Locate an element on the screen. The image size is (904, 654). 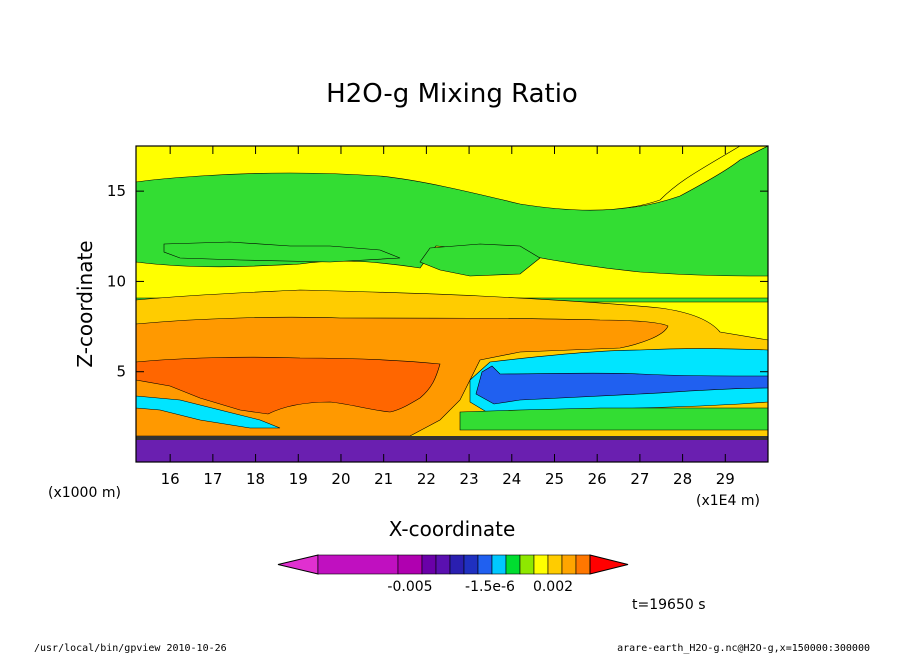
x-tick-label: 28 is located at coordinates (682, 479).